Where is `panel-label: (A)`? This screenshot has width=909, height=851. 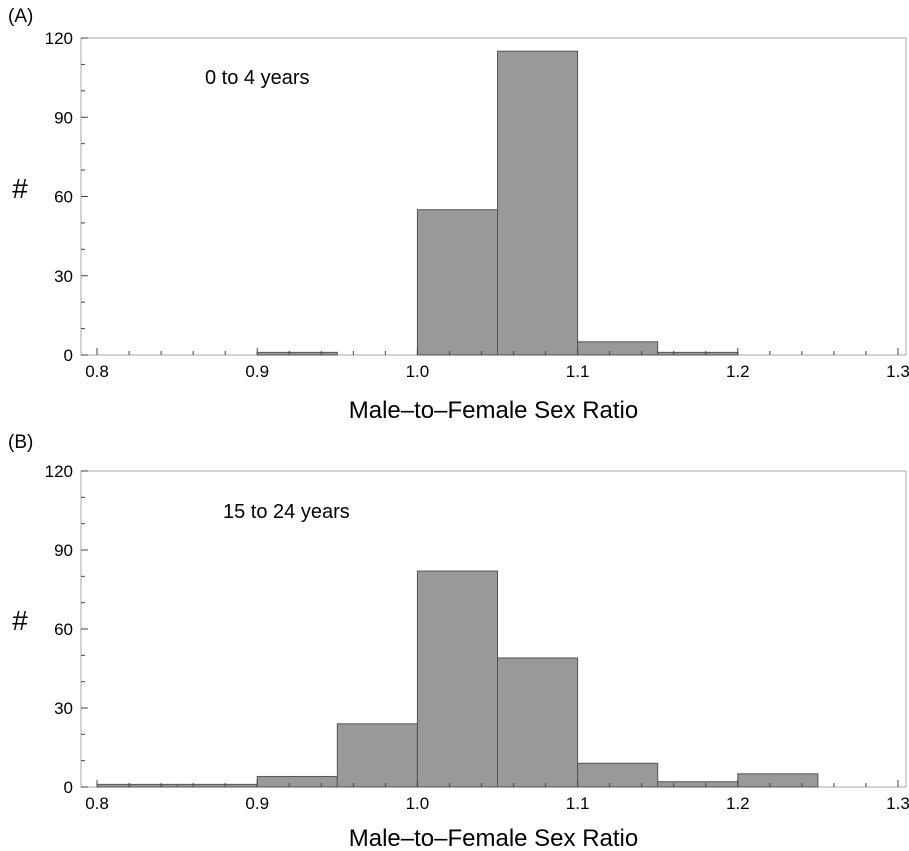 panel-label: (A) is located at coordinates (20, 16).